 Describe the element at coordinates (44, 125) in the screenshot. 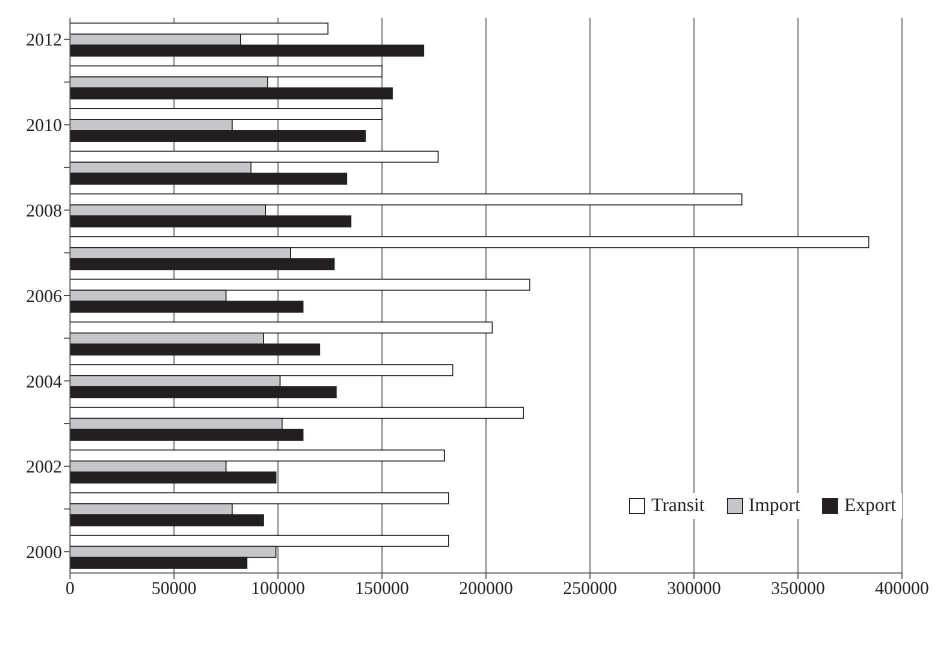

I see `y-tick-label: 2010` at that location.